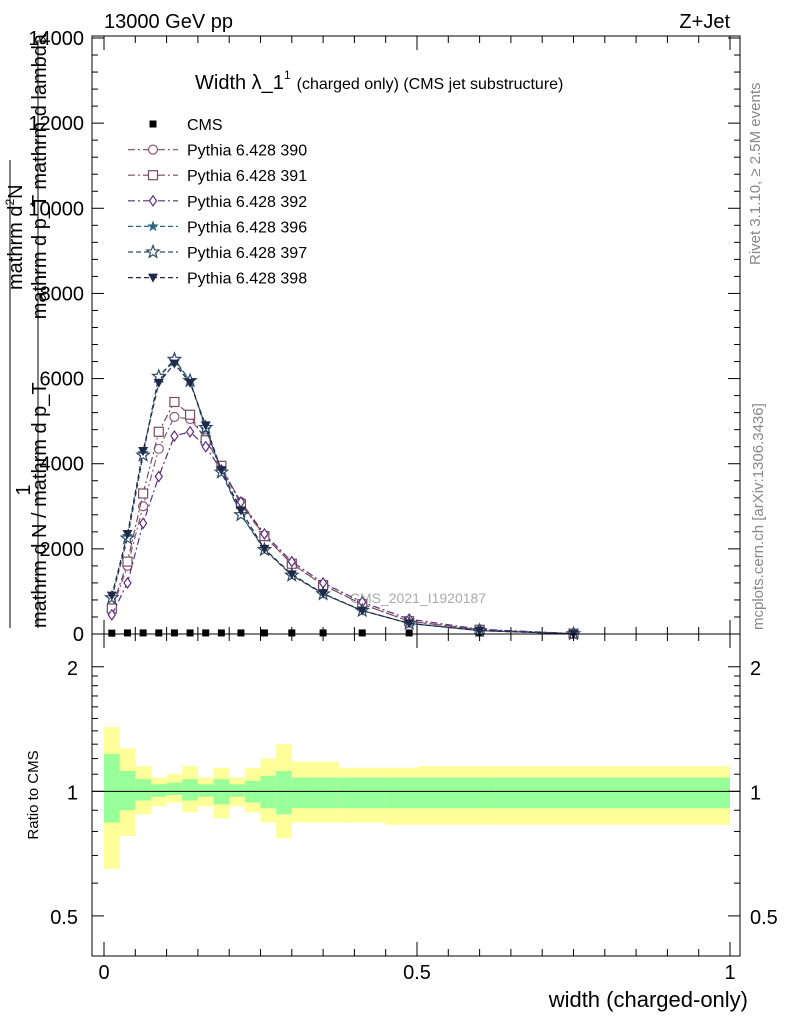 The height and width of the screenshot is (1024, 786). What do you see at coordinates (758, 516) in the screenshot?
I see `mcplots-note: mcplots.cern.ch [arXiv:1306.3436]` at bounding box center [758, 516].